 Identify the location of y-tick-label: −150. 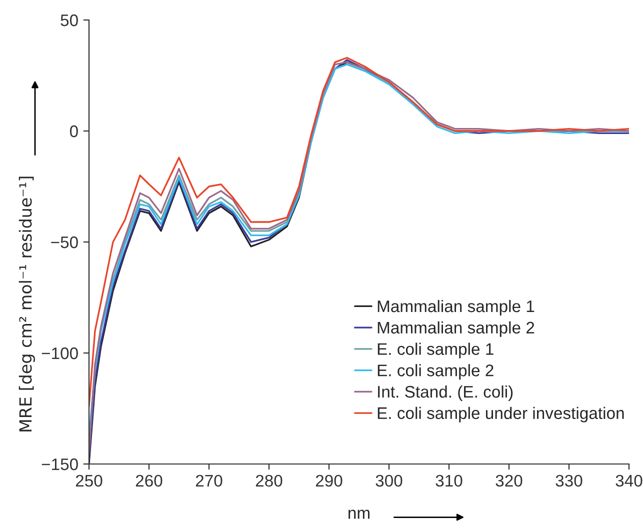
(60, 464).